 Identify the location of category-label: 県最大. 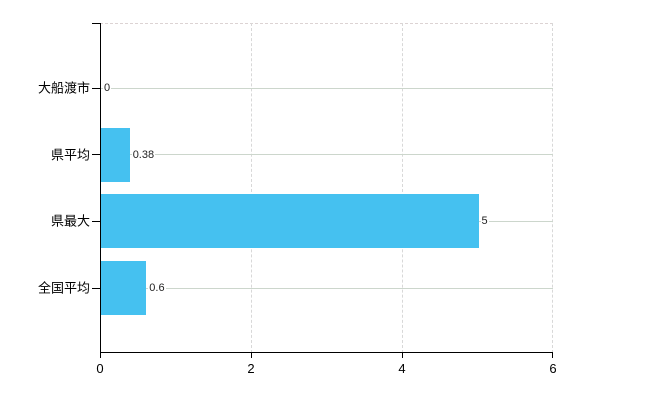
(70, 221).